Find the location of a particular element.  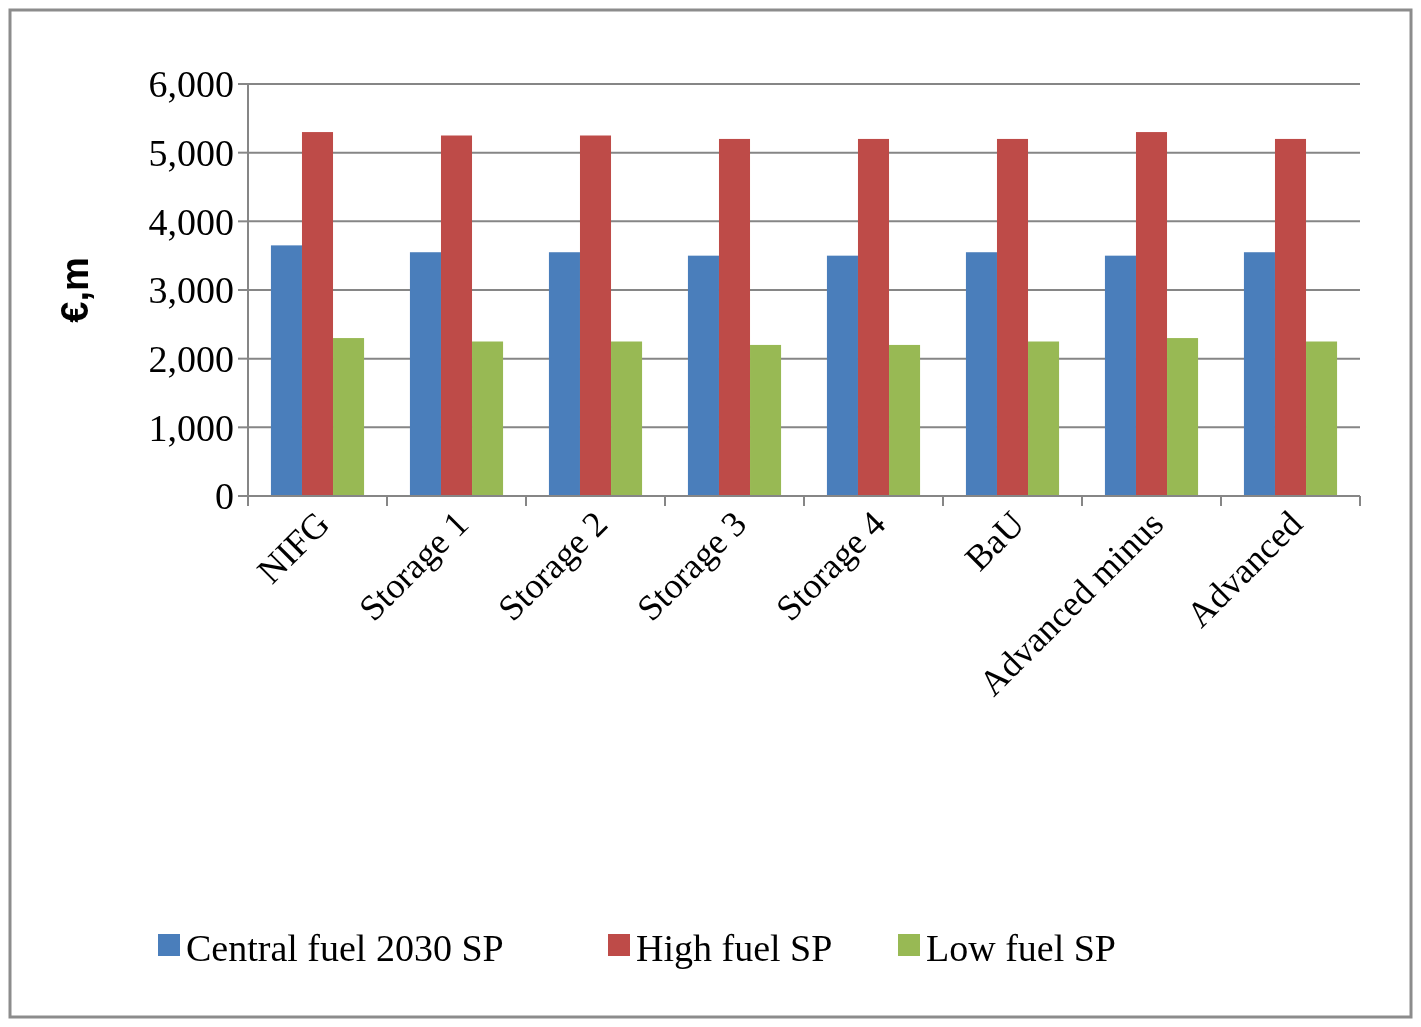

y-tick-label: 2,000 is located at coordinates (191, 358).